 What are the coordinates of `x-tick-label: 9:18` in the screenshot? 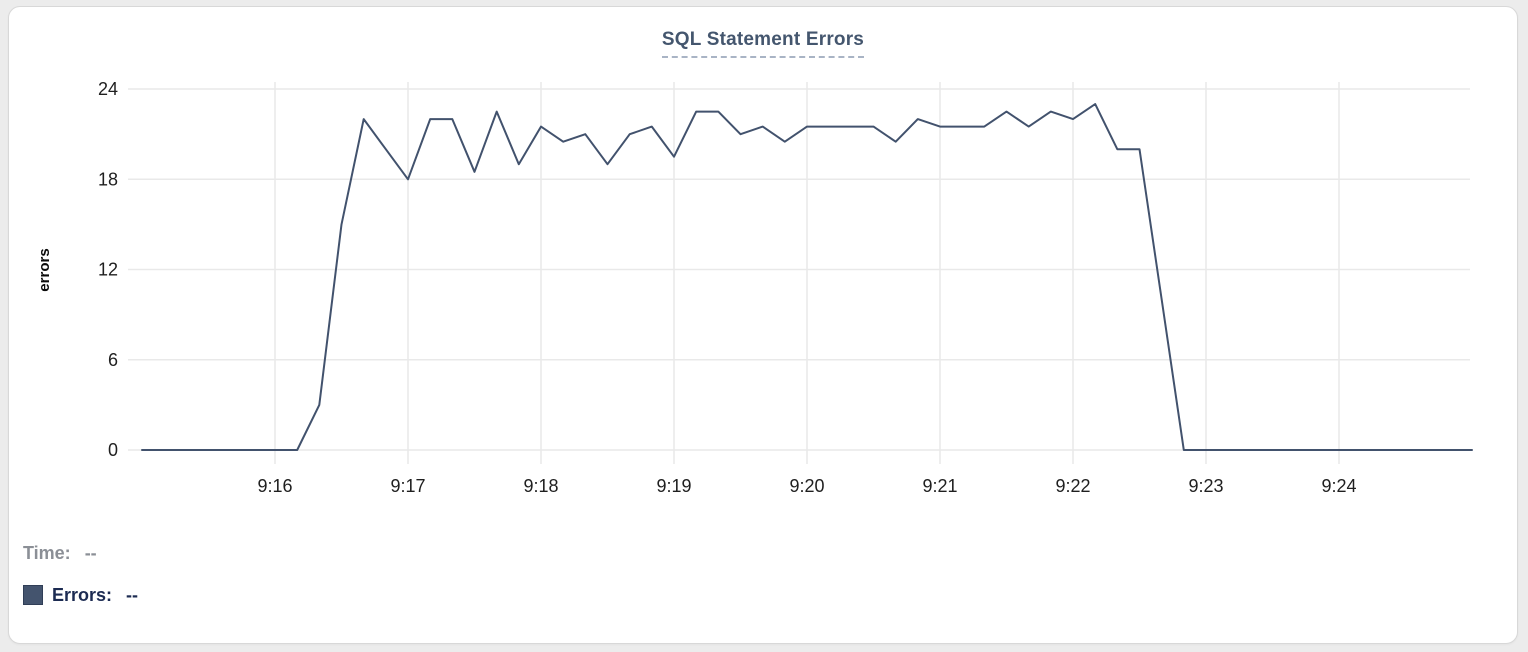 It's located at (540, 486).